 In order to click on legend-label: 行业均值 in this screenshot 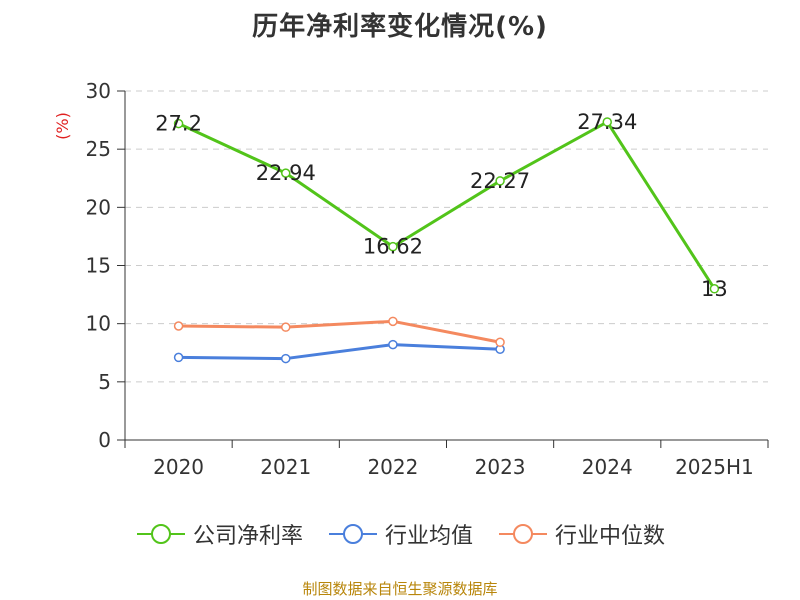, I will do `click(428, 536)`.